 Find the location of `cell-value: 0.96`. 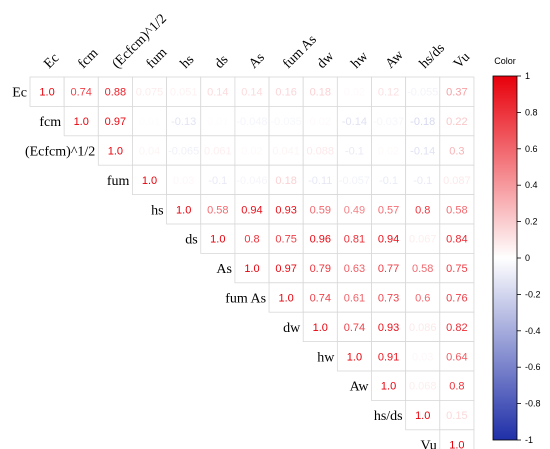

cell-value: 0.96 is located at coordinates (320, 240).